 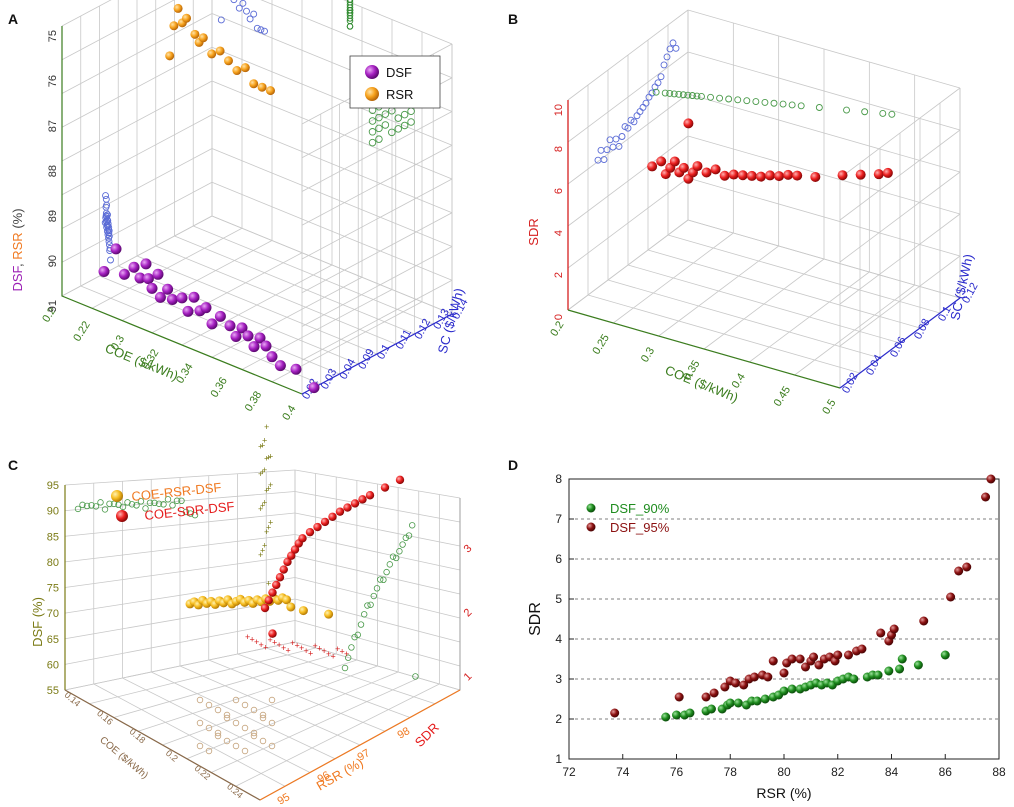 What do you see at coordinates (350, 26) in the screenshot?
I see `panel-a-proj-point-green2` at bounding box center [350, 26].